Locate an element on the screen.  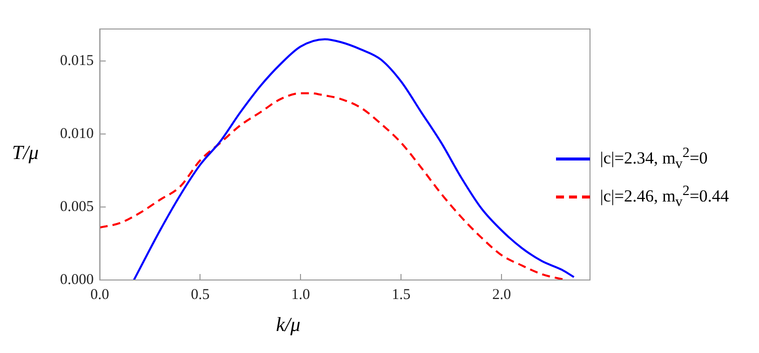
y-tick-label: 0.000 is located at coordinates (77, 280).